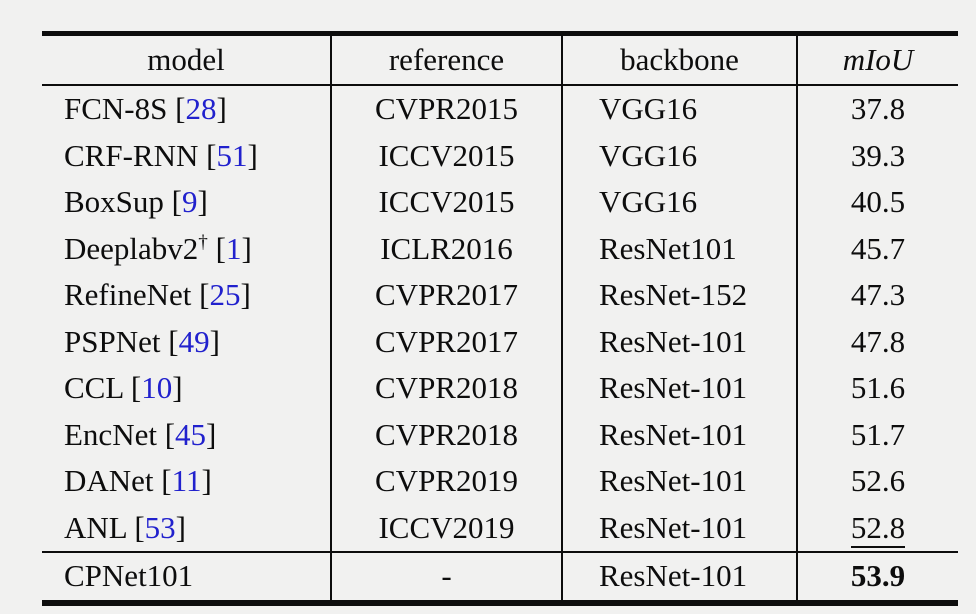 The height and width of the screenshot is (614, 976). What do you see at coordinates (233, 248) in the screenshot?
I see `citation-number: 1` at bounding box center [233, 248].